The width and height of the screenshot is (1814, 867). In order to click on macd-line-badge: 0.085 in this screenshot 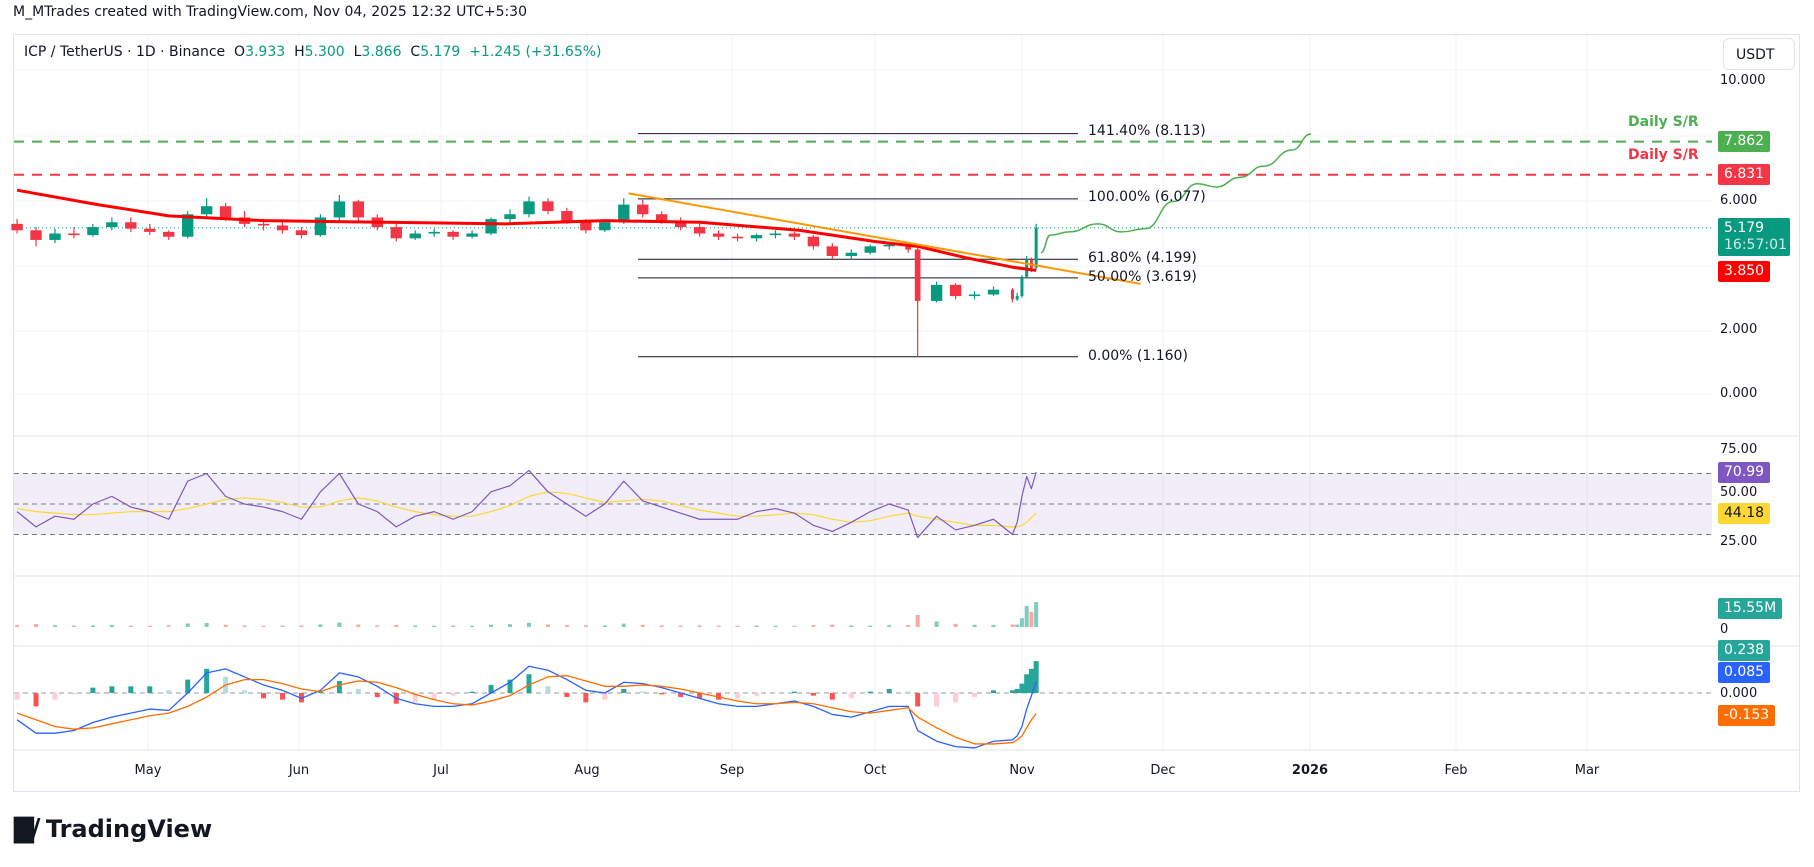, I will do `click(1744, 672)`.